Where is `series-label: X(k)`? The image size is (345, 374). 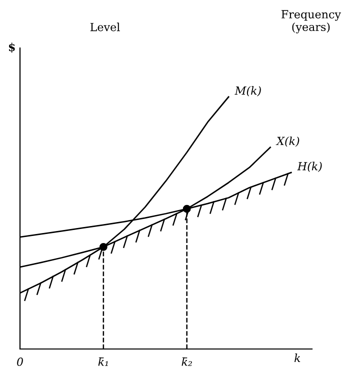
series-label: X(k) is located at coordinates (288, 141).